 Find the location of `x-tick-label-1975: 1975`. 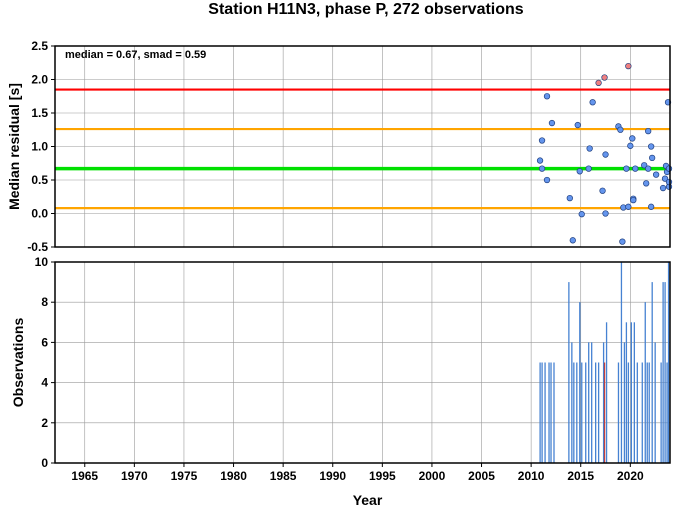

x-tick-label-1975: 1975 is located at coordinates (184, 476).